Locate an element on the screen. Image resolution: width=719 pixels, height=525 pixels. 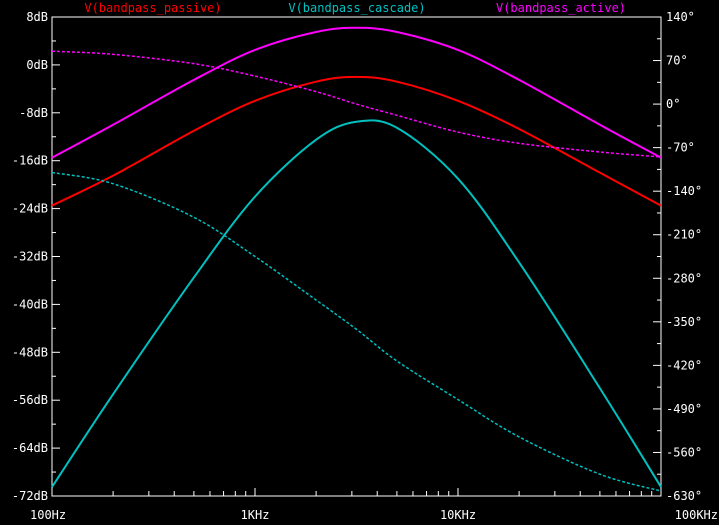
x-tick-label: 1KHz is located at coordinates (255, 515).